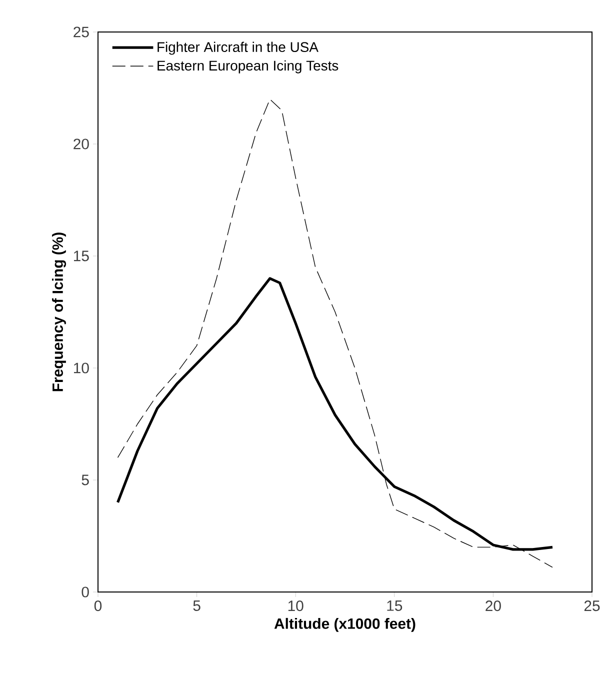 Image resolution: width=607 pixels, height=691 pixels. Describe the element at coordinates (81, 32) in the screenshot. I see `y-tick-label: 25` at that location.